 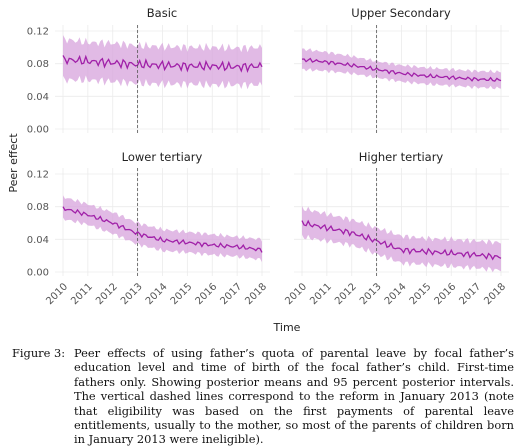 I want to click on caption-label: Figure 3:, so click(x=39, y=353).